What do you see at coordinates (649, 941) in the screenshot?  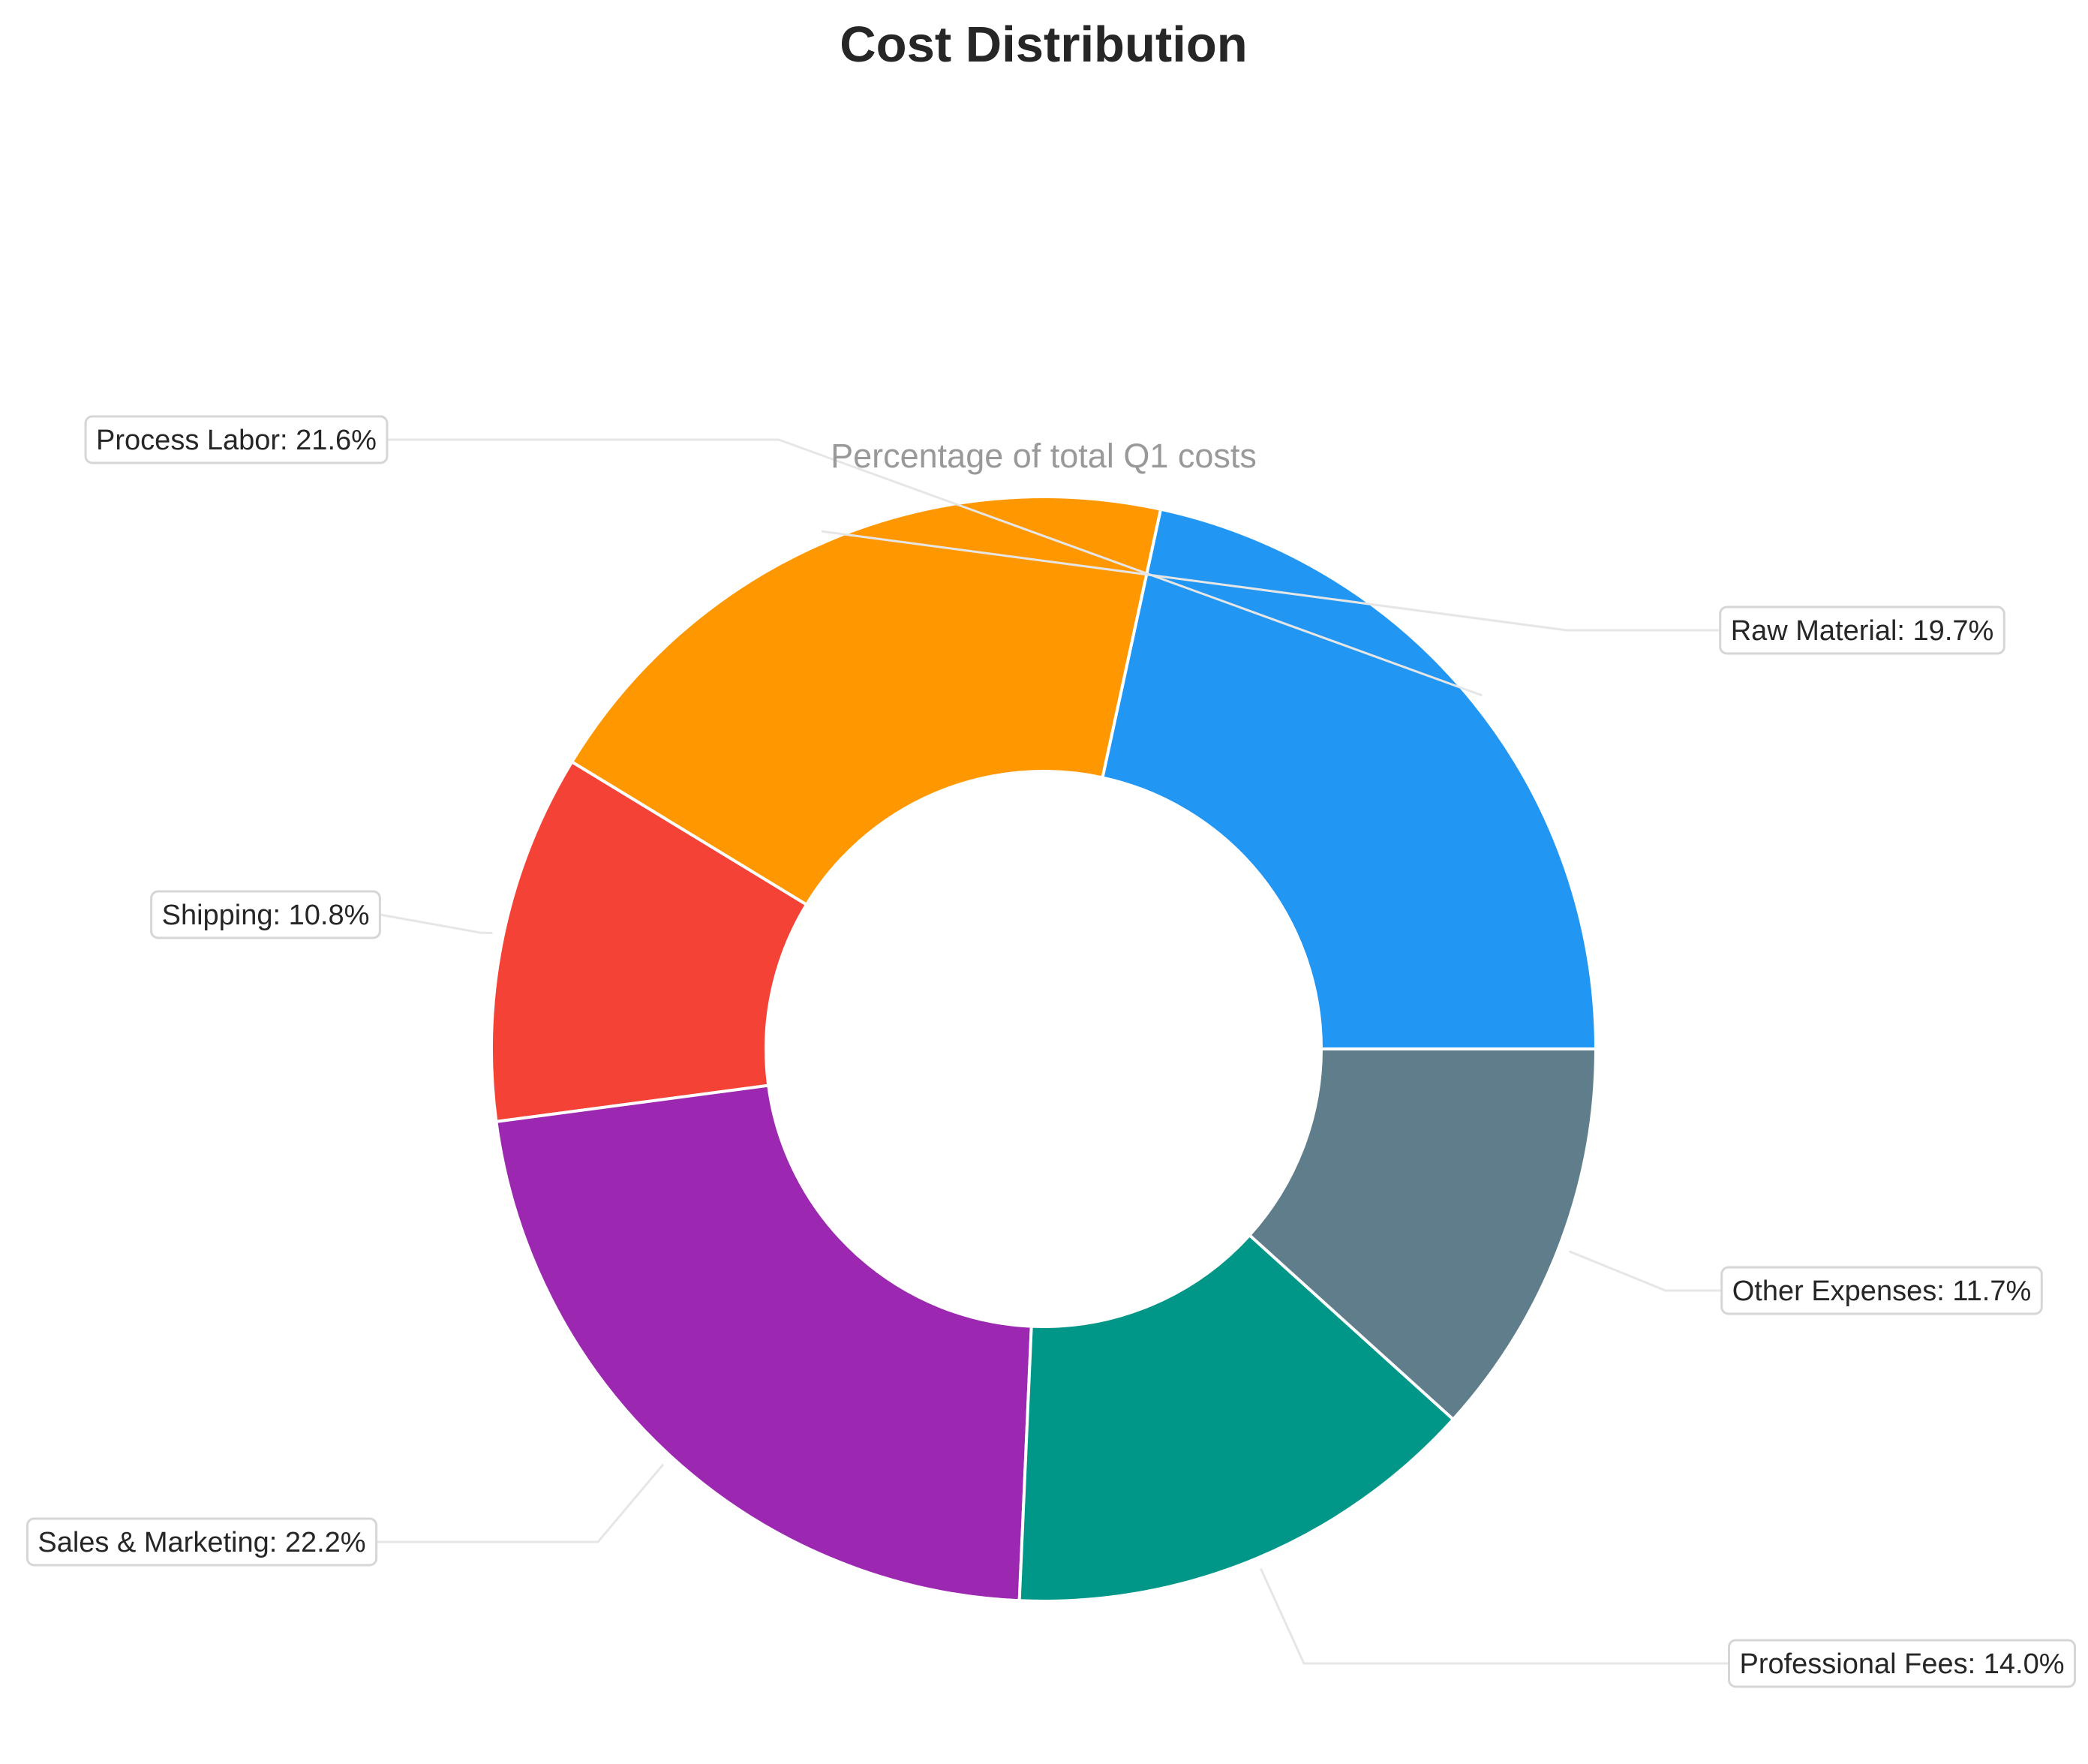 I see `slice-shipping` at bounding box center [649, 941].